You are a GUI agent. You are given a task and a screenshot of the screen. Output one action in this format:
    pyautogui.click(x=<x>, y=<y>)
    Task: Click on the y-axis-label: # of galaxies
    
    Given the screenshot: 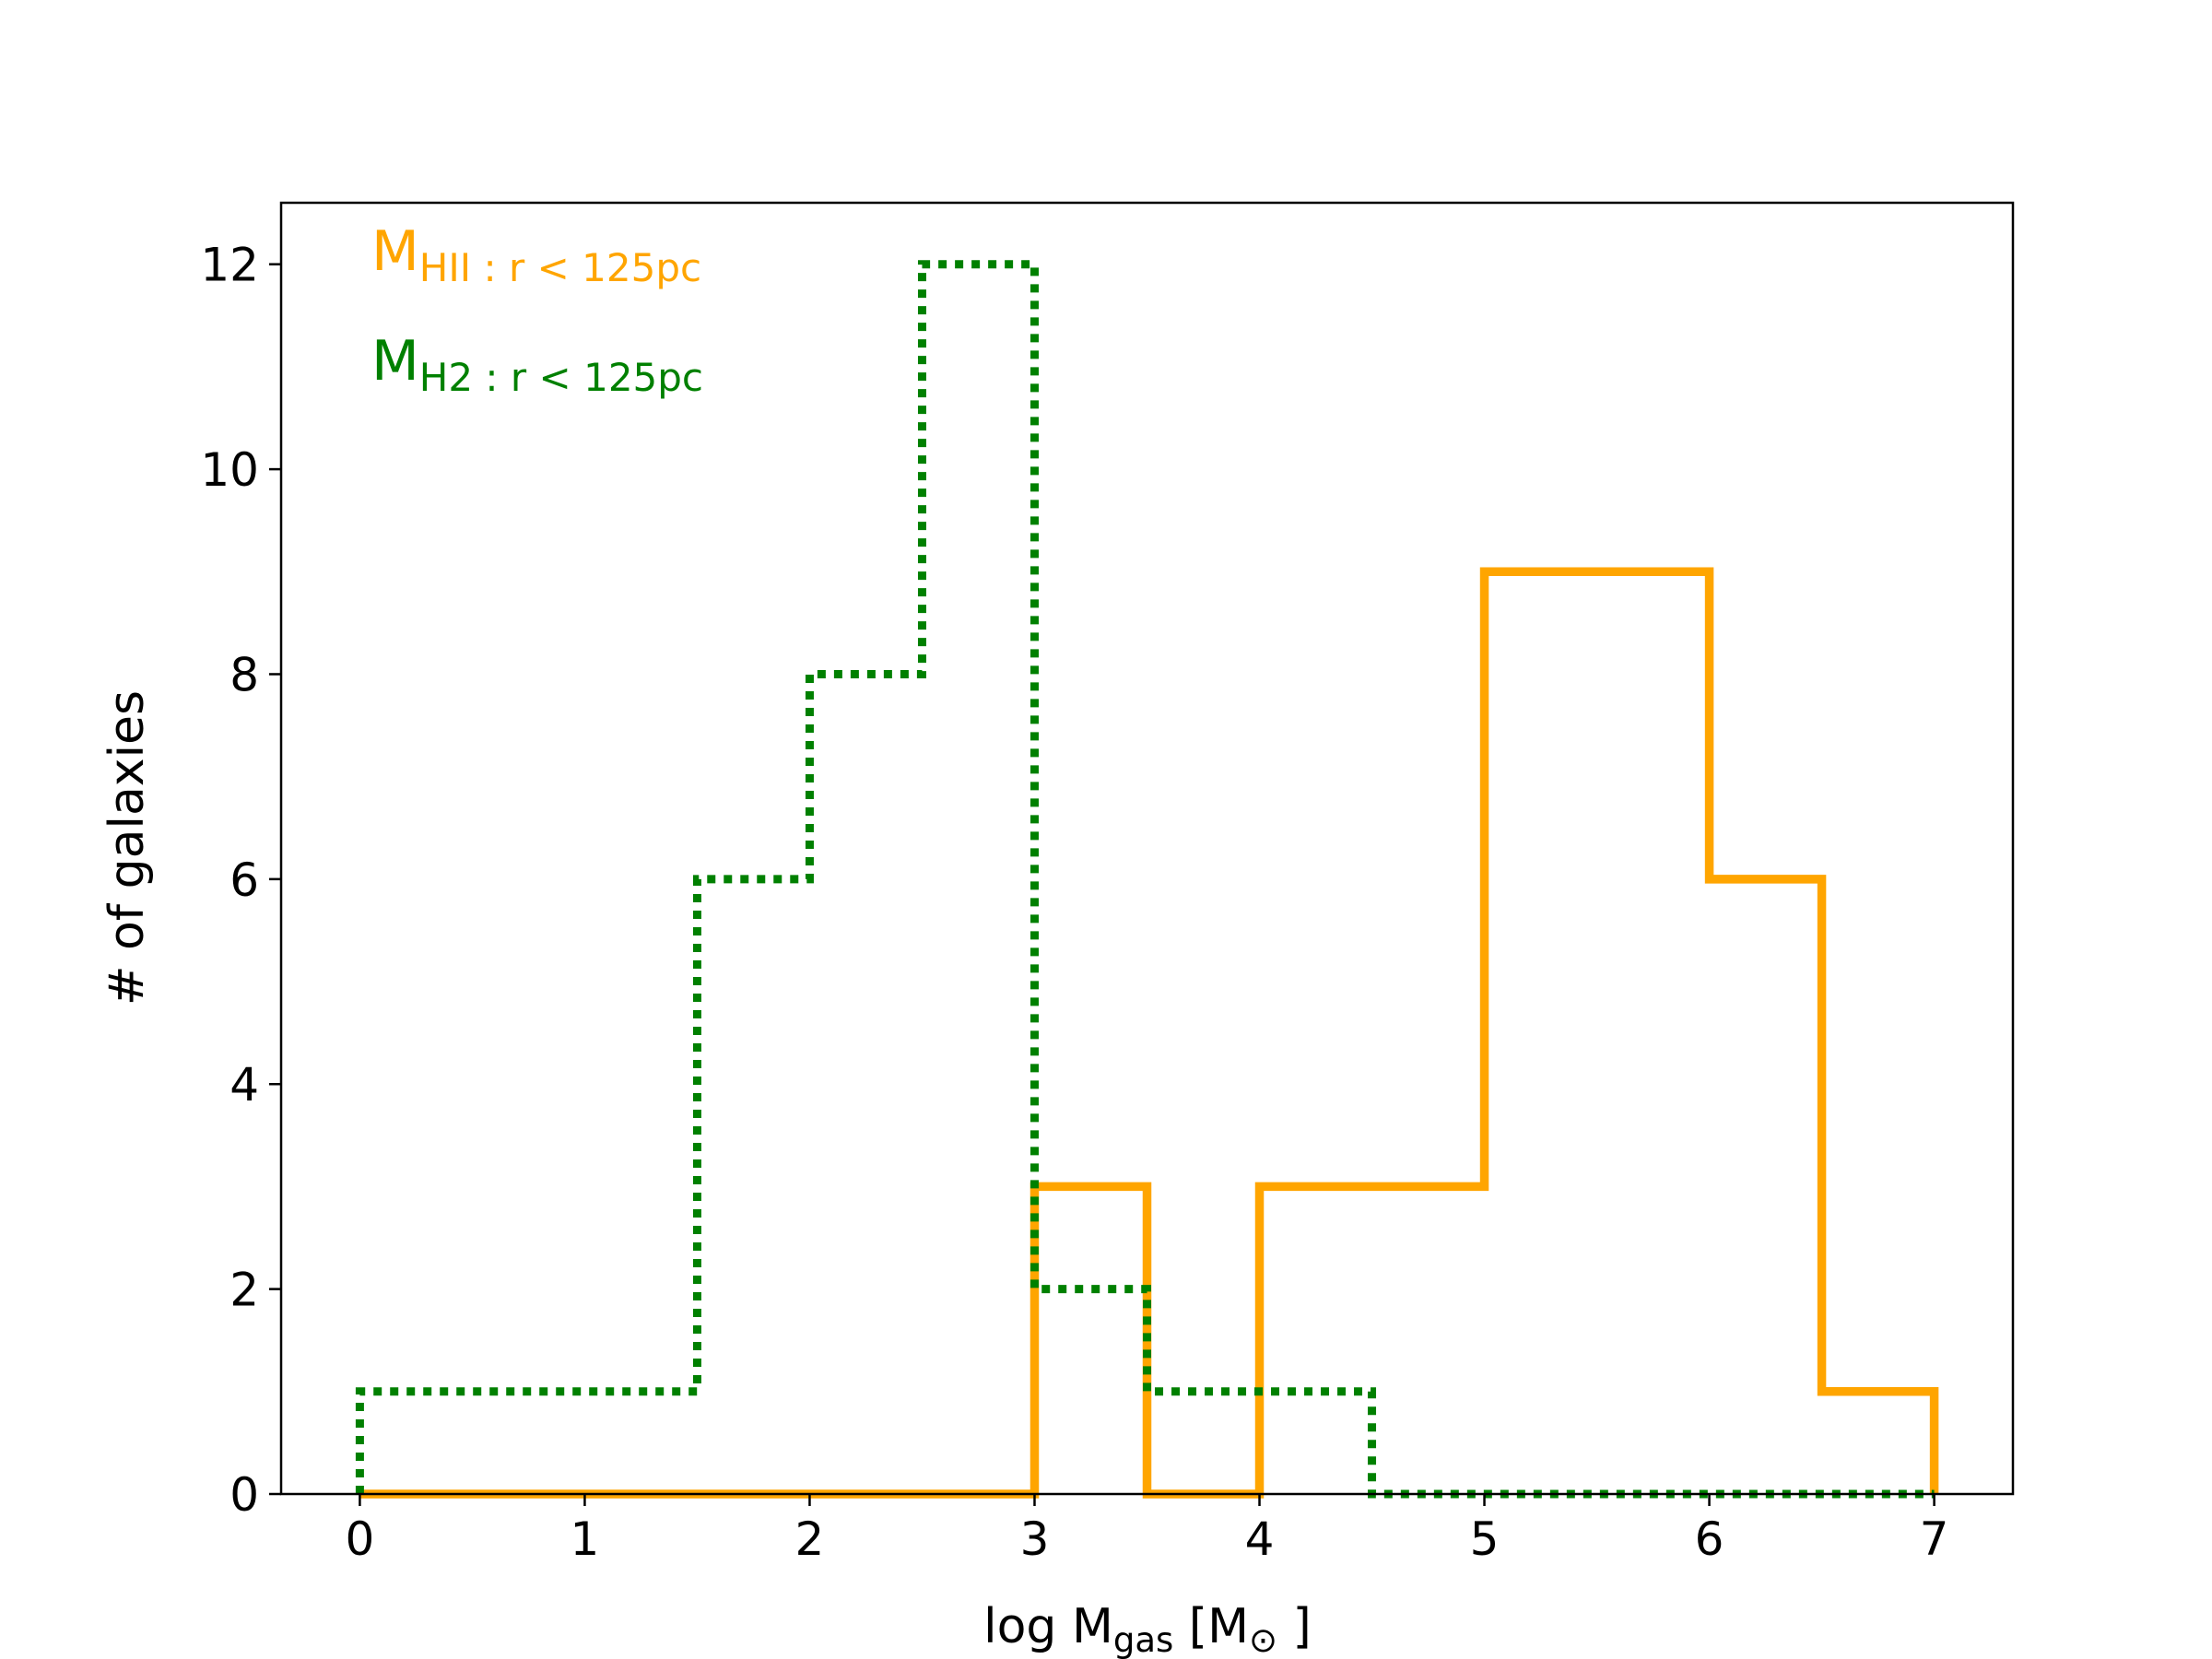 What is the action you would take?
    pyautogui.click(x=127, y=848)
    